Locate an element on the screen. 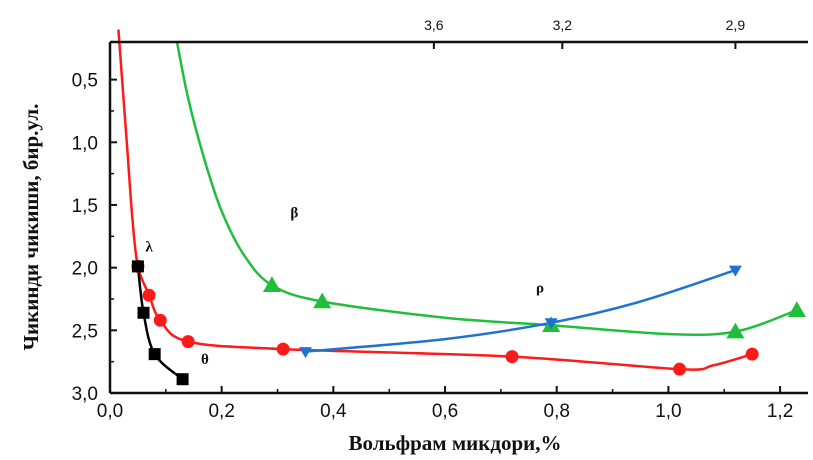 The image size is (813, 460). y-tick-label: 2,5 is located at coordinates (85, 331).